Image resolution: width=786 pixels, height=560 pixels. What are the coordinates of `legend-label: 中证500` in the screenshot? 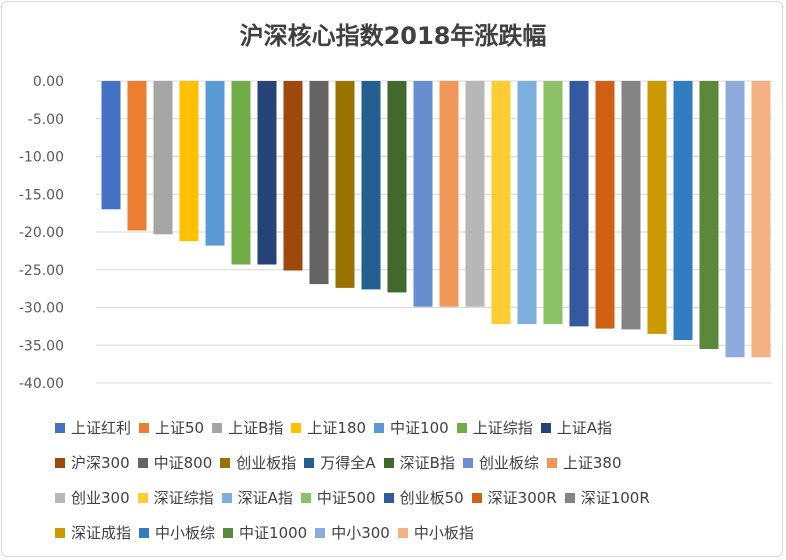 It's located at (346, 498).